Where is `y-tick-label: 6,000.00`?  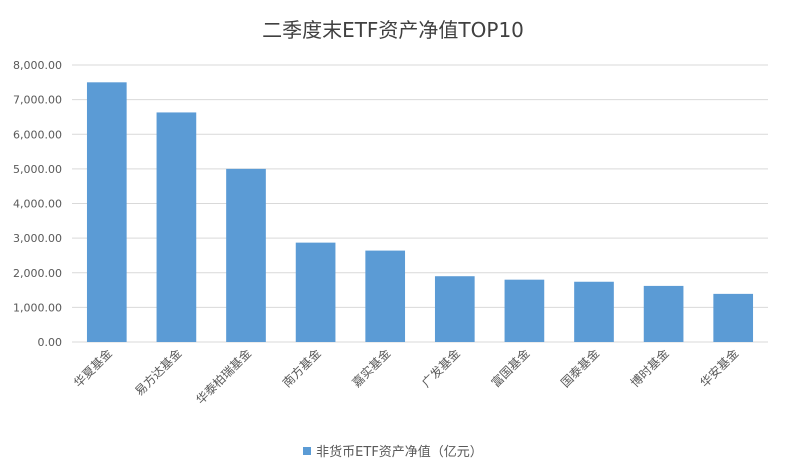
y-tick-label: 6,000.00 is located at coordinates (37, 134).